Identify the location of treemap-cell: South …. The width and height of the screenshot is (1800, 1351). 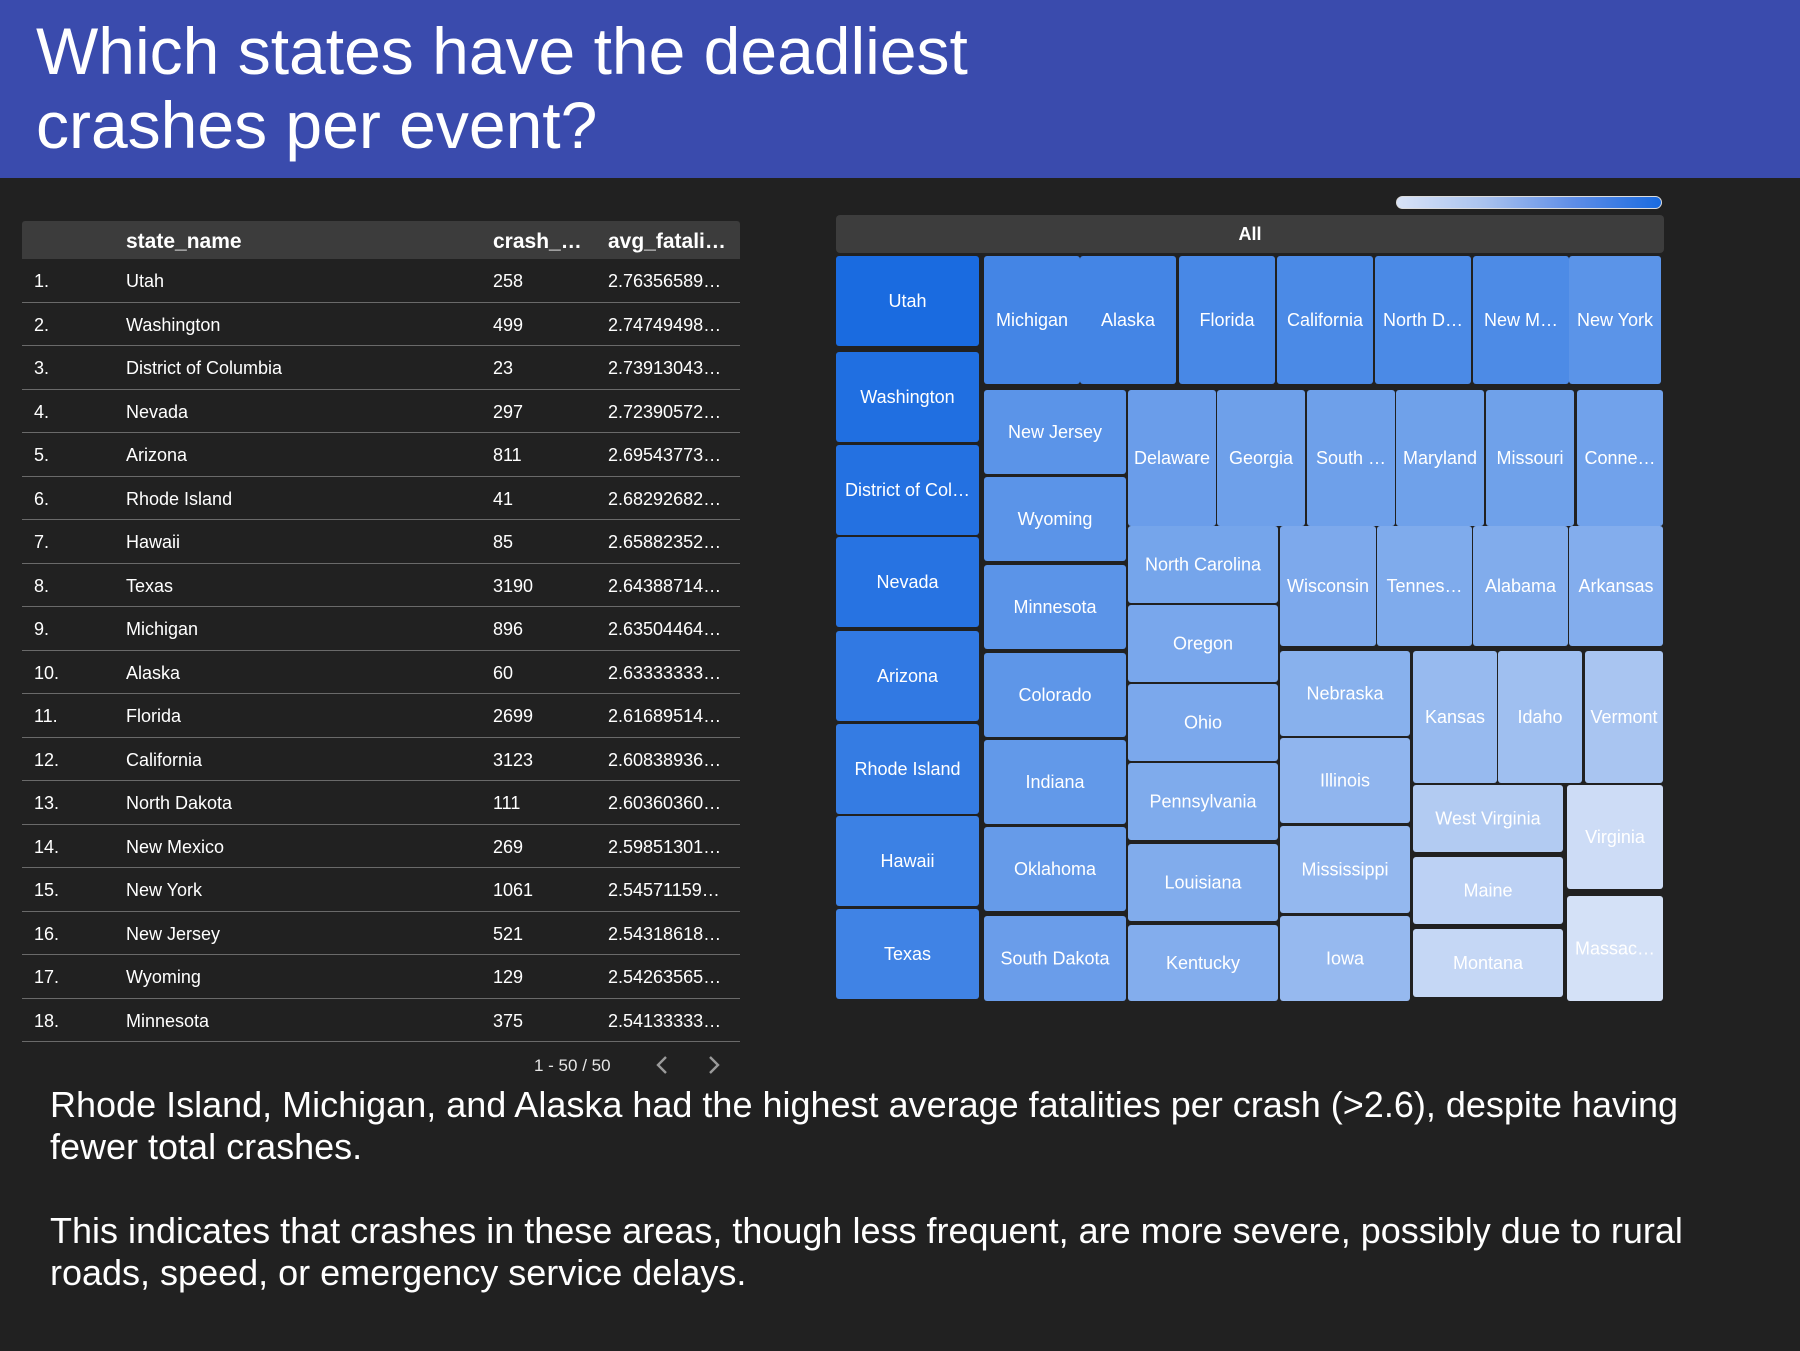
(1351, 458).